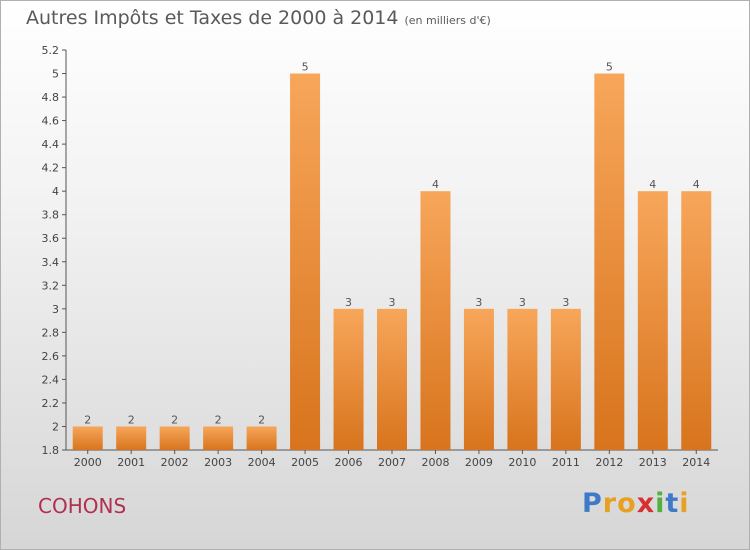  I want to click on x-tick-label: 2008, so click(435, 462).